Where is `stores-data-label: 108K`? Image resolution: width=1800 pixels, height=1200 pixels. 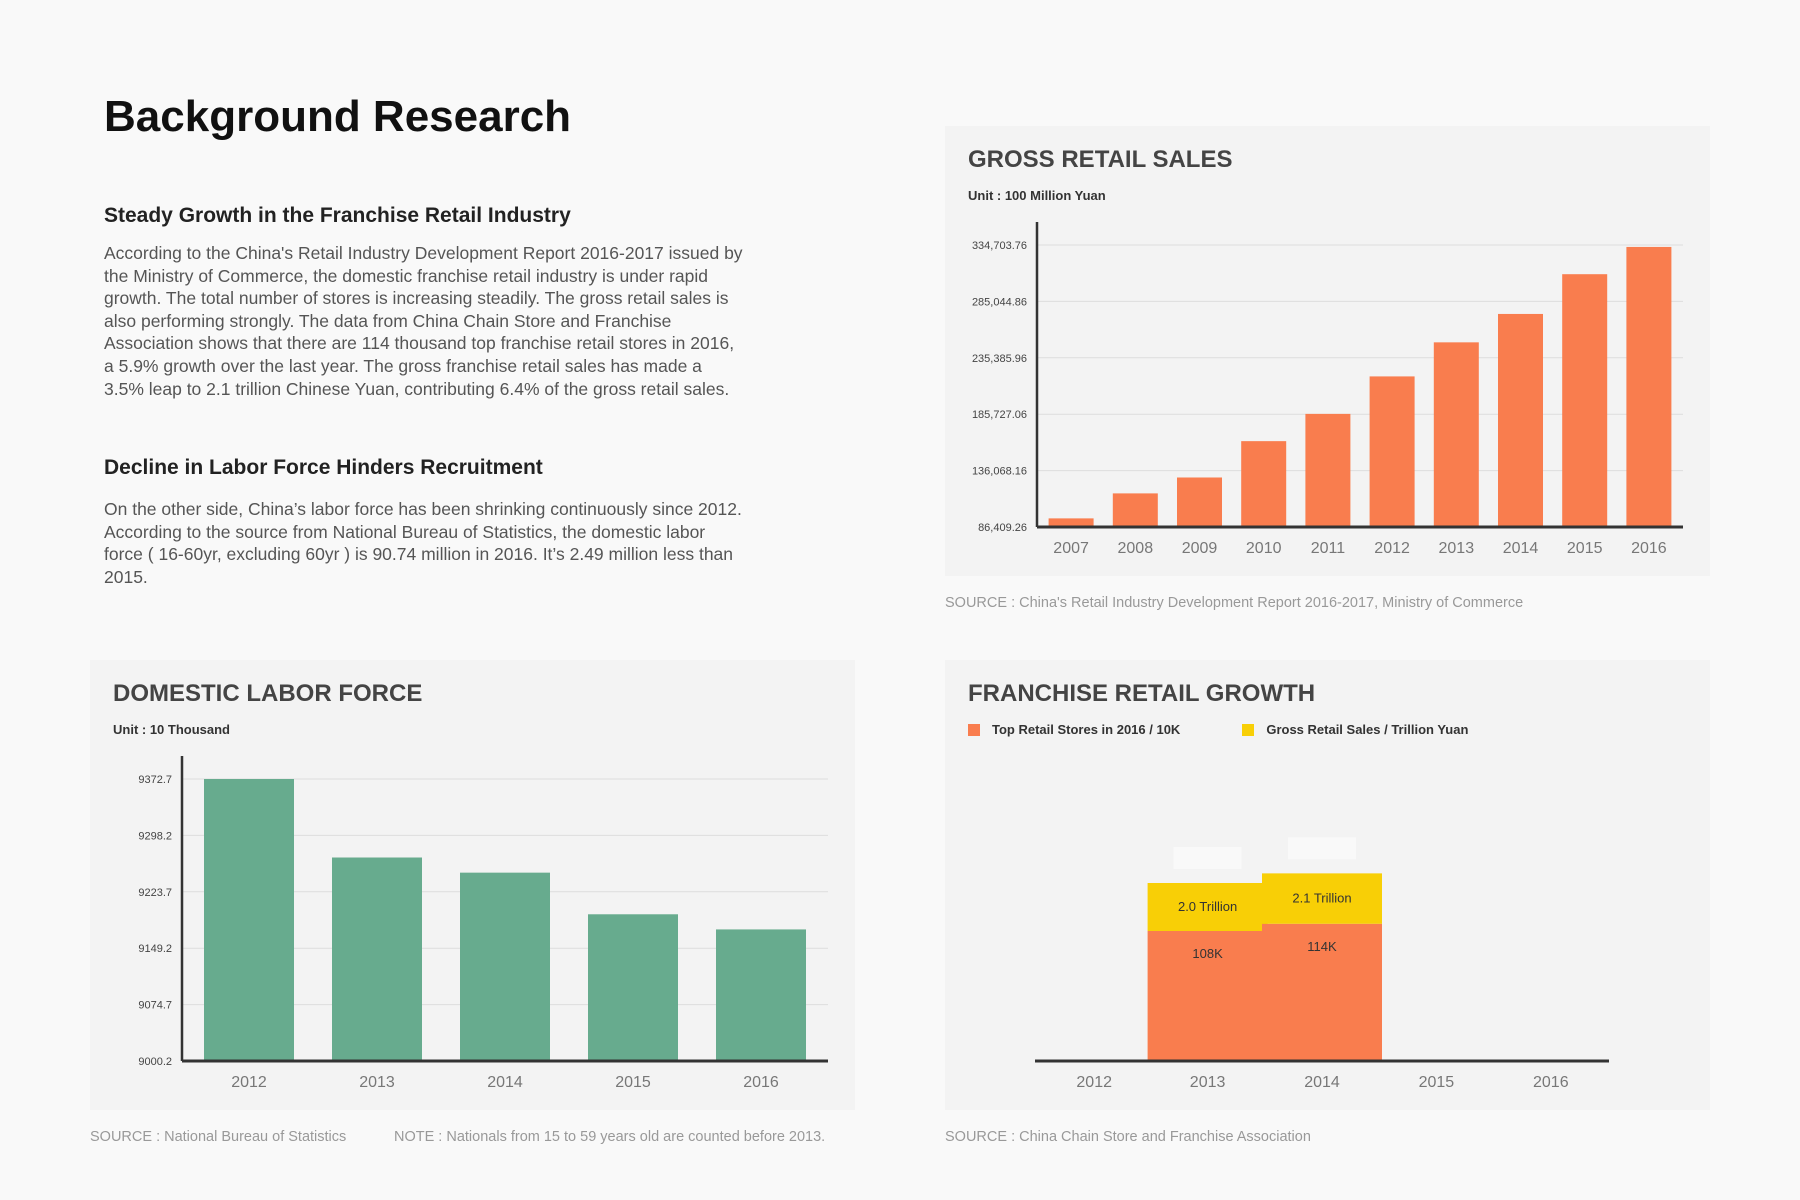
stores-data-label: 108K is located at coordinates (1207, 953).